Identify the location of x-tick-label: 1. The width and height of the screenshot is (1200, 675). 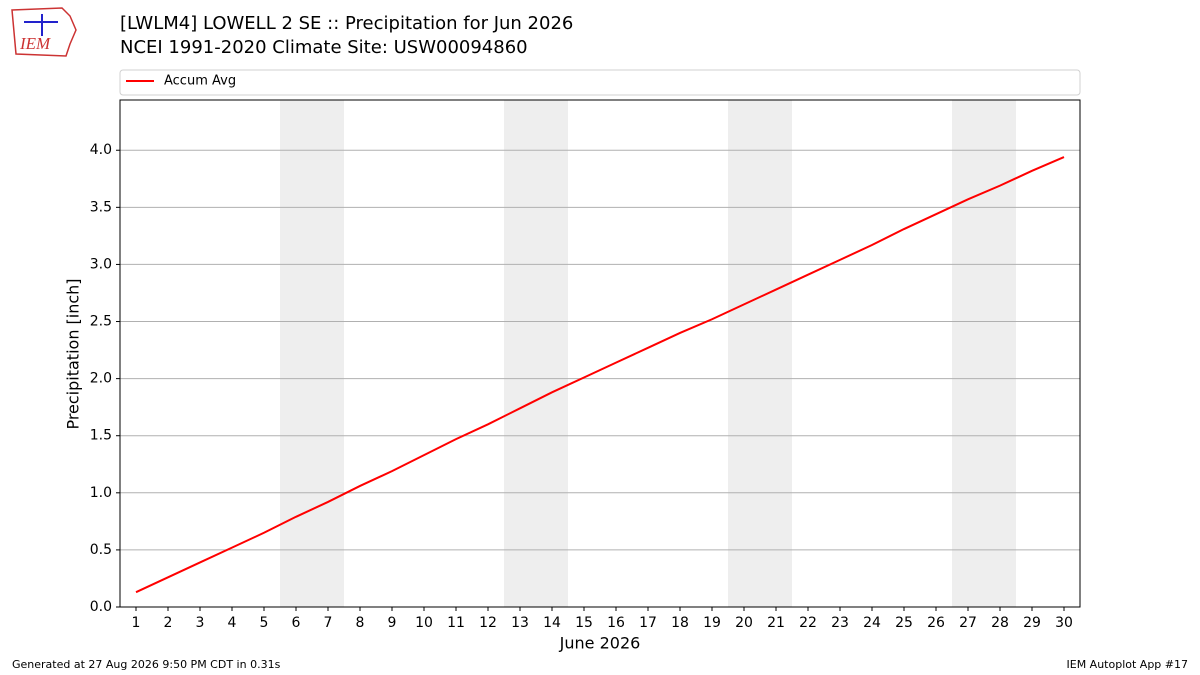
(136, 623).